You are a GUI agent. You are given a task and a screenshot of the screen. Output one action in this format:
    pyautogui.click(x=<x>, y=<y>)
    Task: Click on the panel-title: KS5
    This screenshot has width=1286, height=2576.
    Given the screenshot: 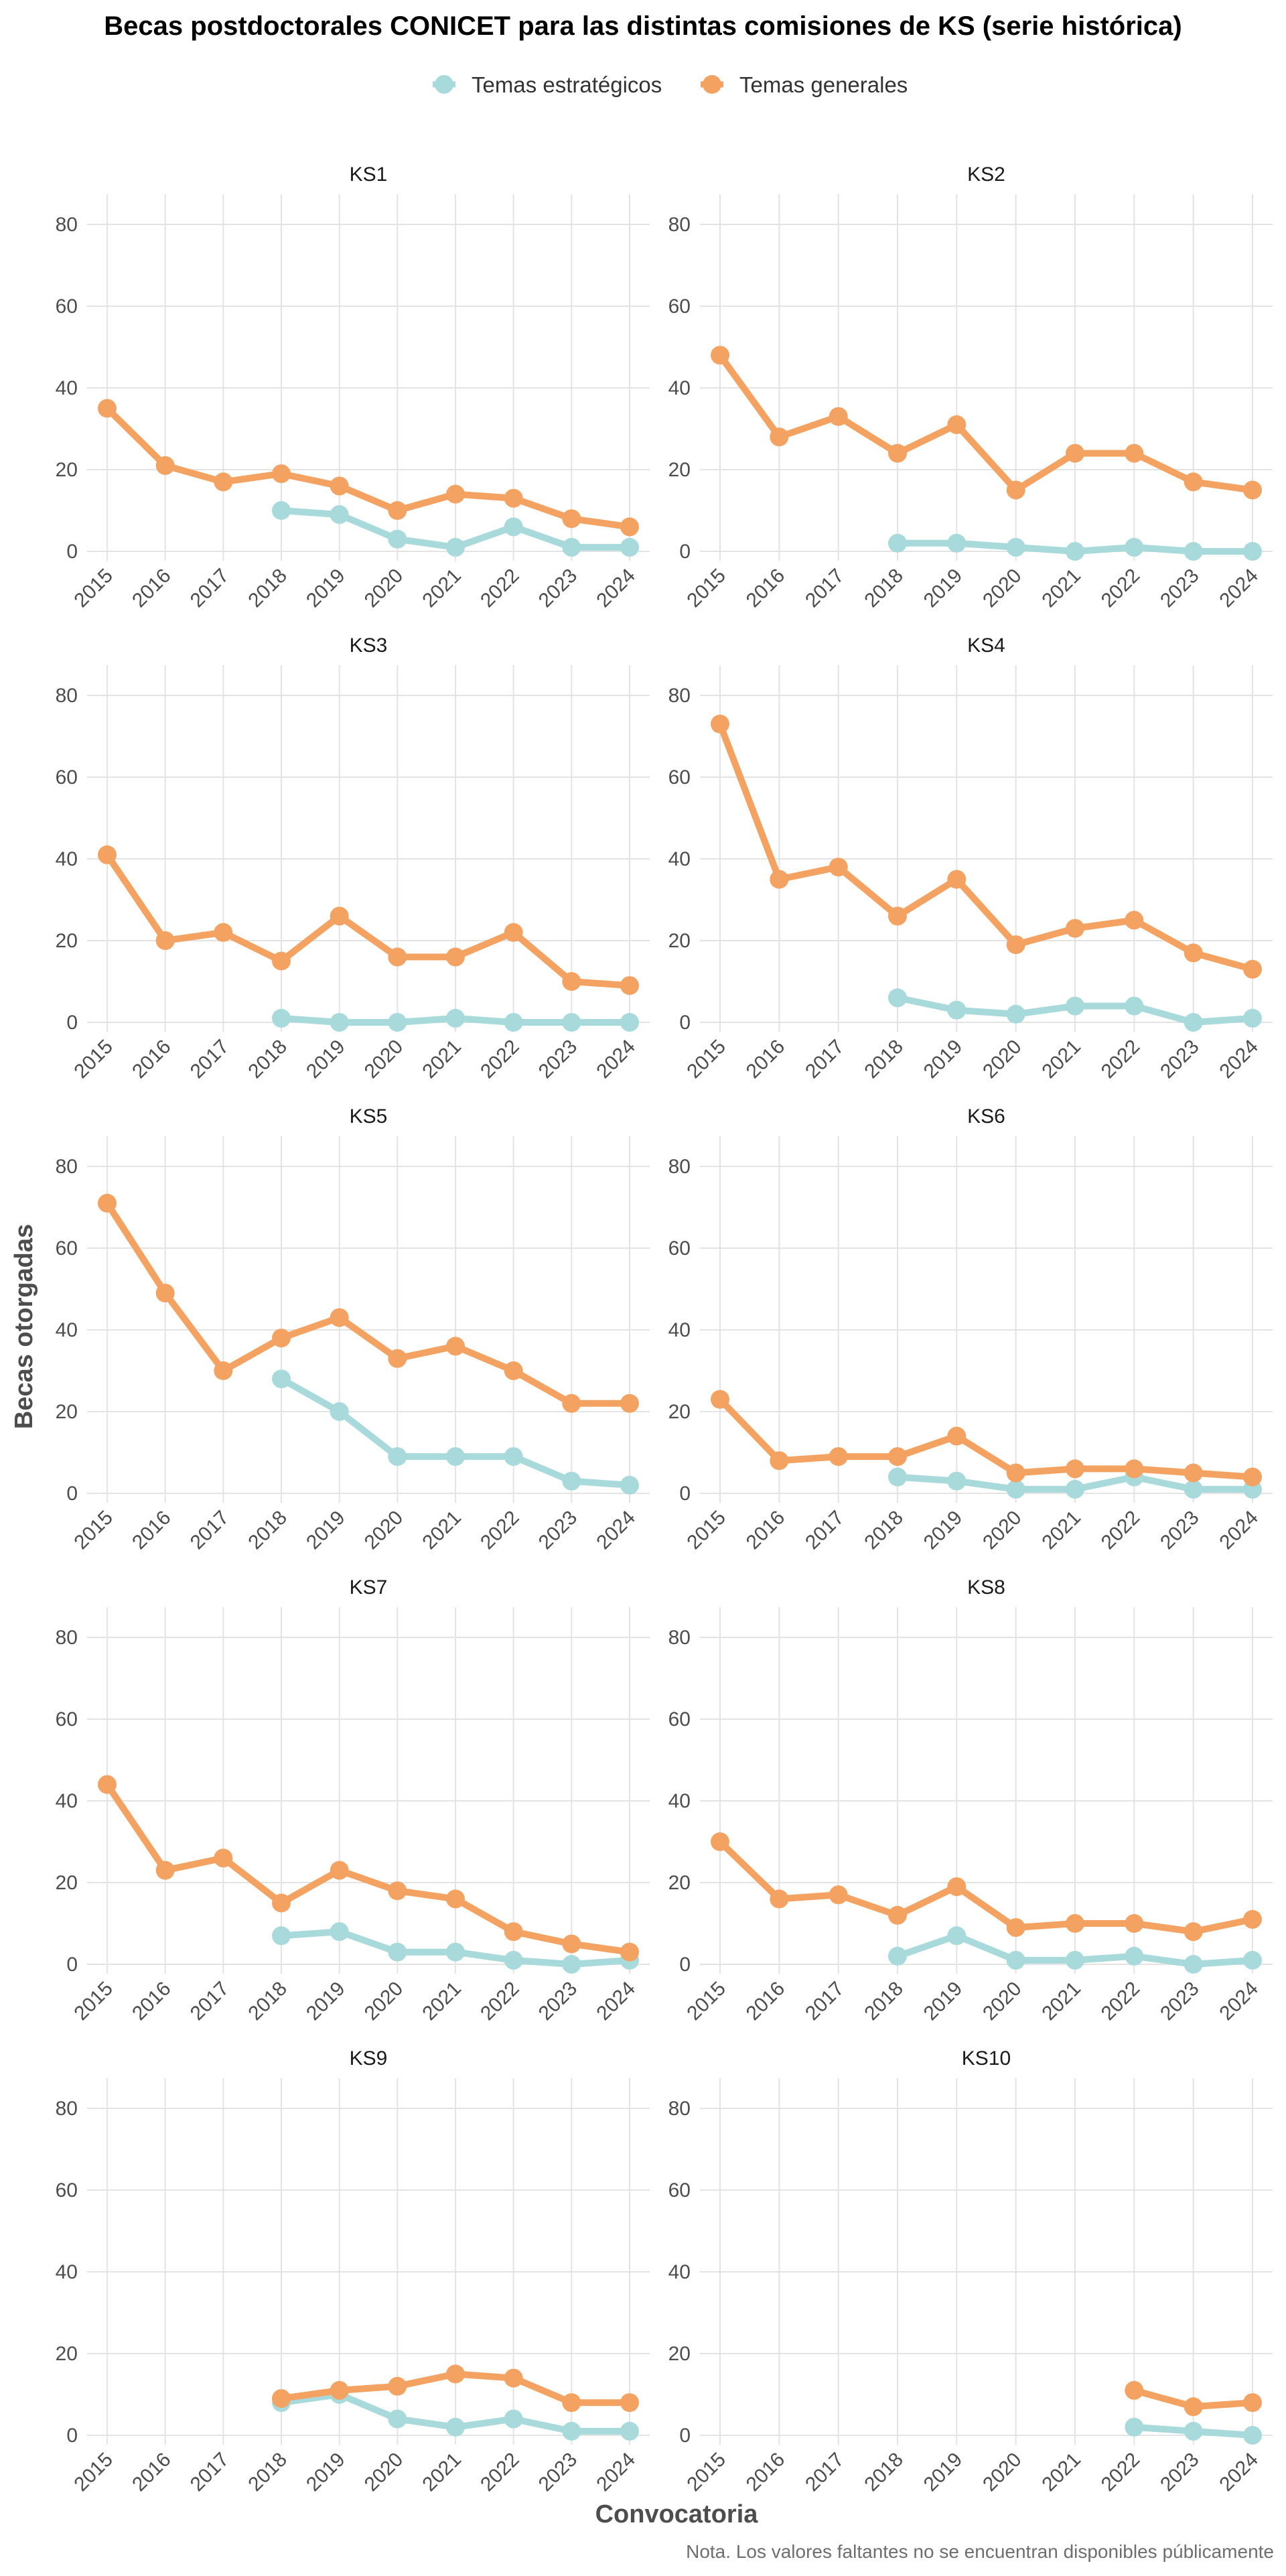 What is the action you would take?
    pyautogui.click(x=369, y=1116)
    